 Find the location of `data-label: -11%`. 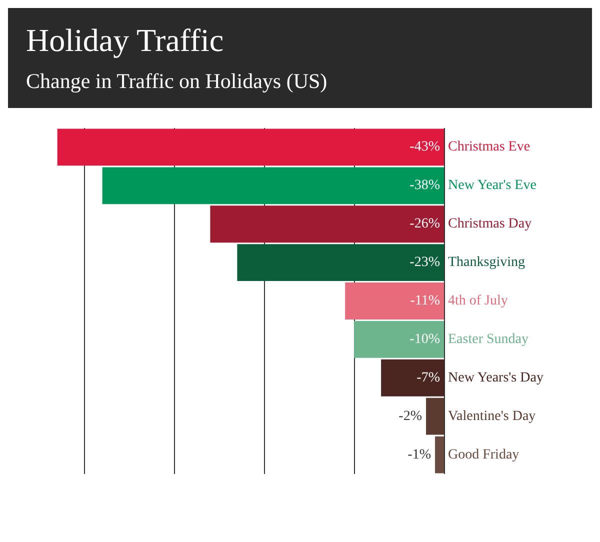

data-label: -11% is located at coordinates (425, 301).